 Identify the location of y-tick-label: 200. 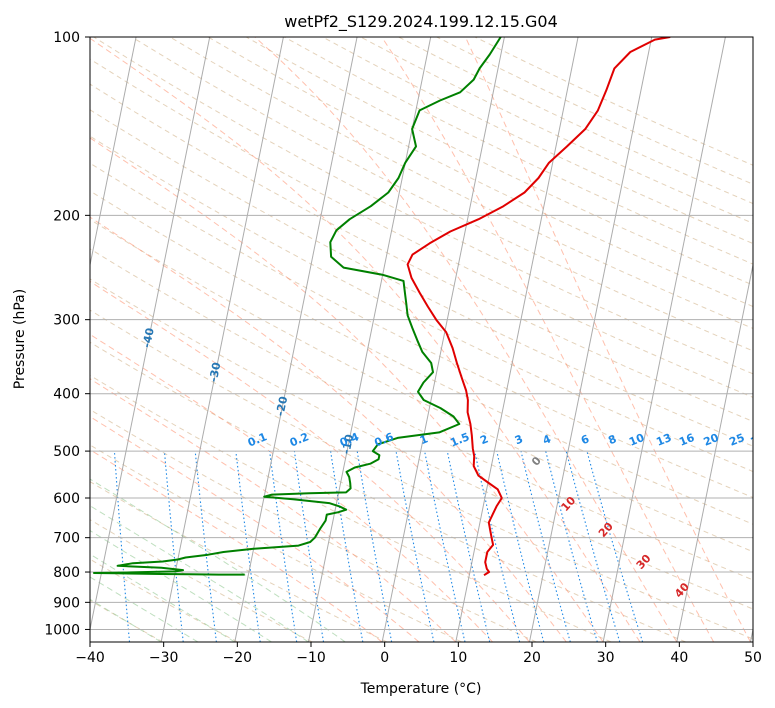
(66, 216).